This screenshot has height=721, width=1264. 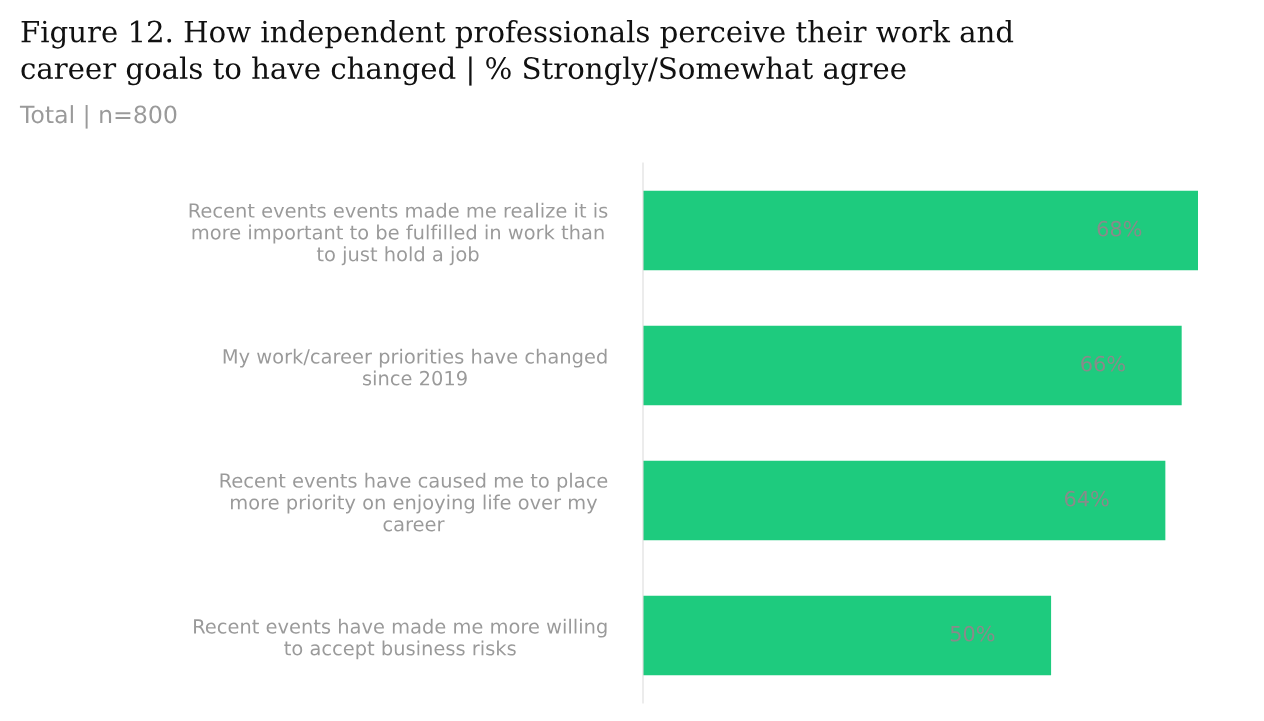 I want to click on y-tick-label: Recent events have caused me to place more priority on enjoying life over my career, so click(x=414, y=502).